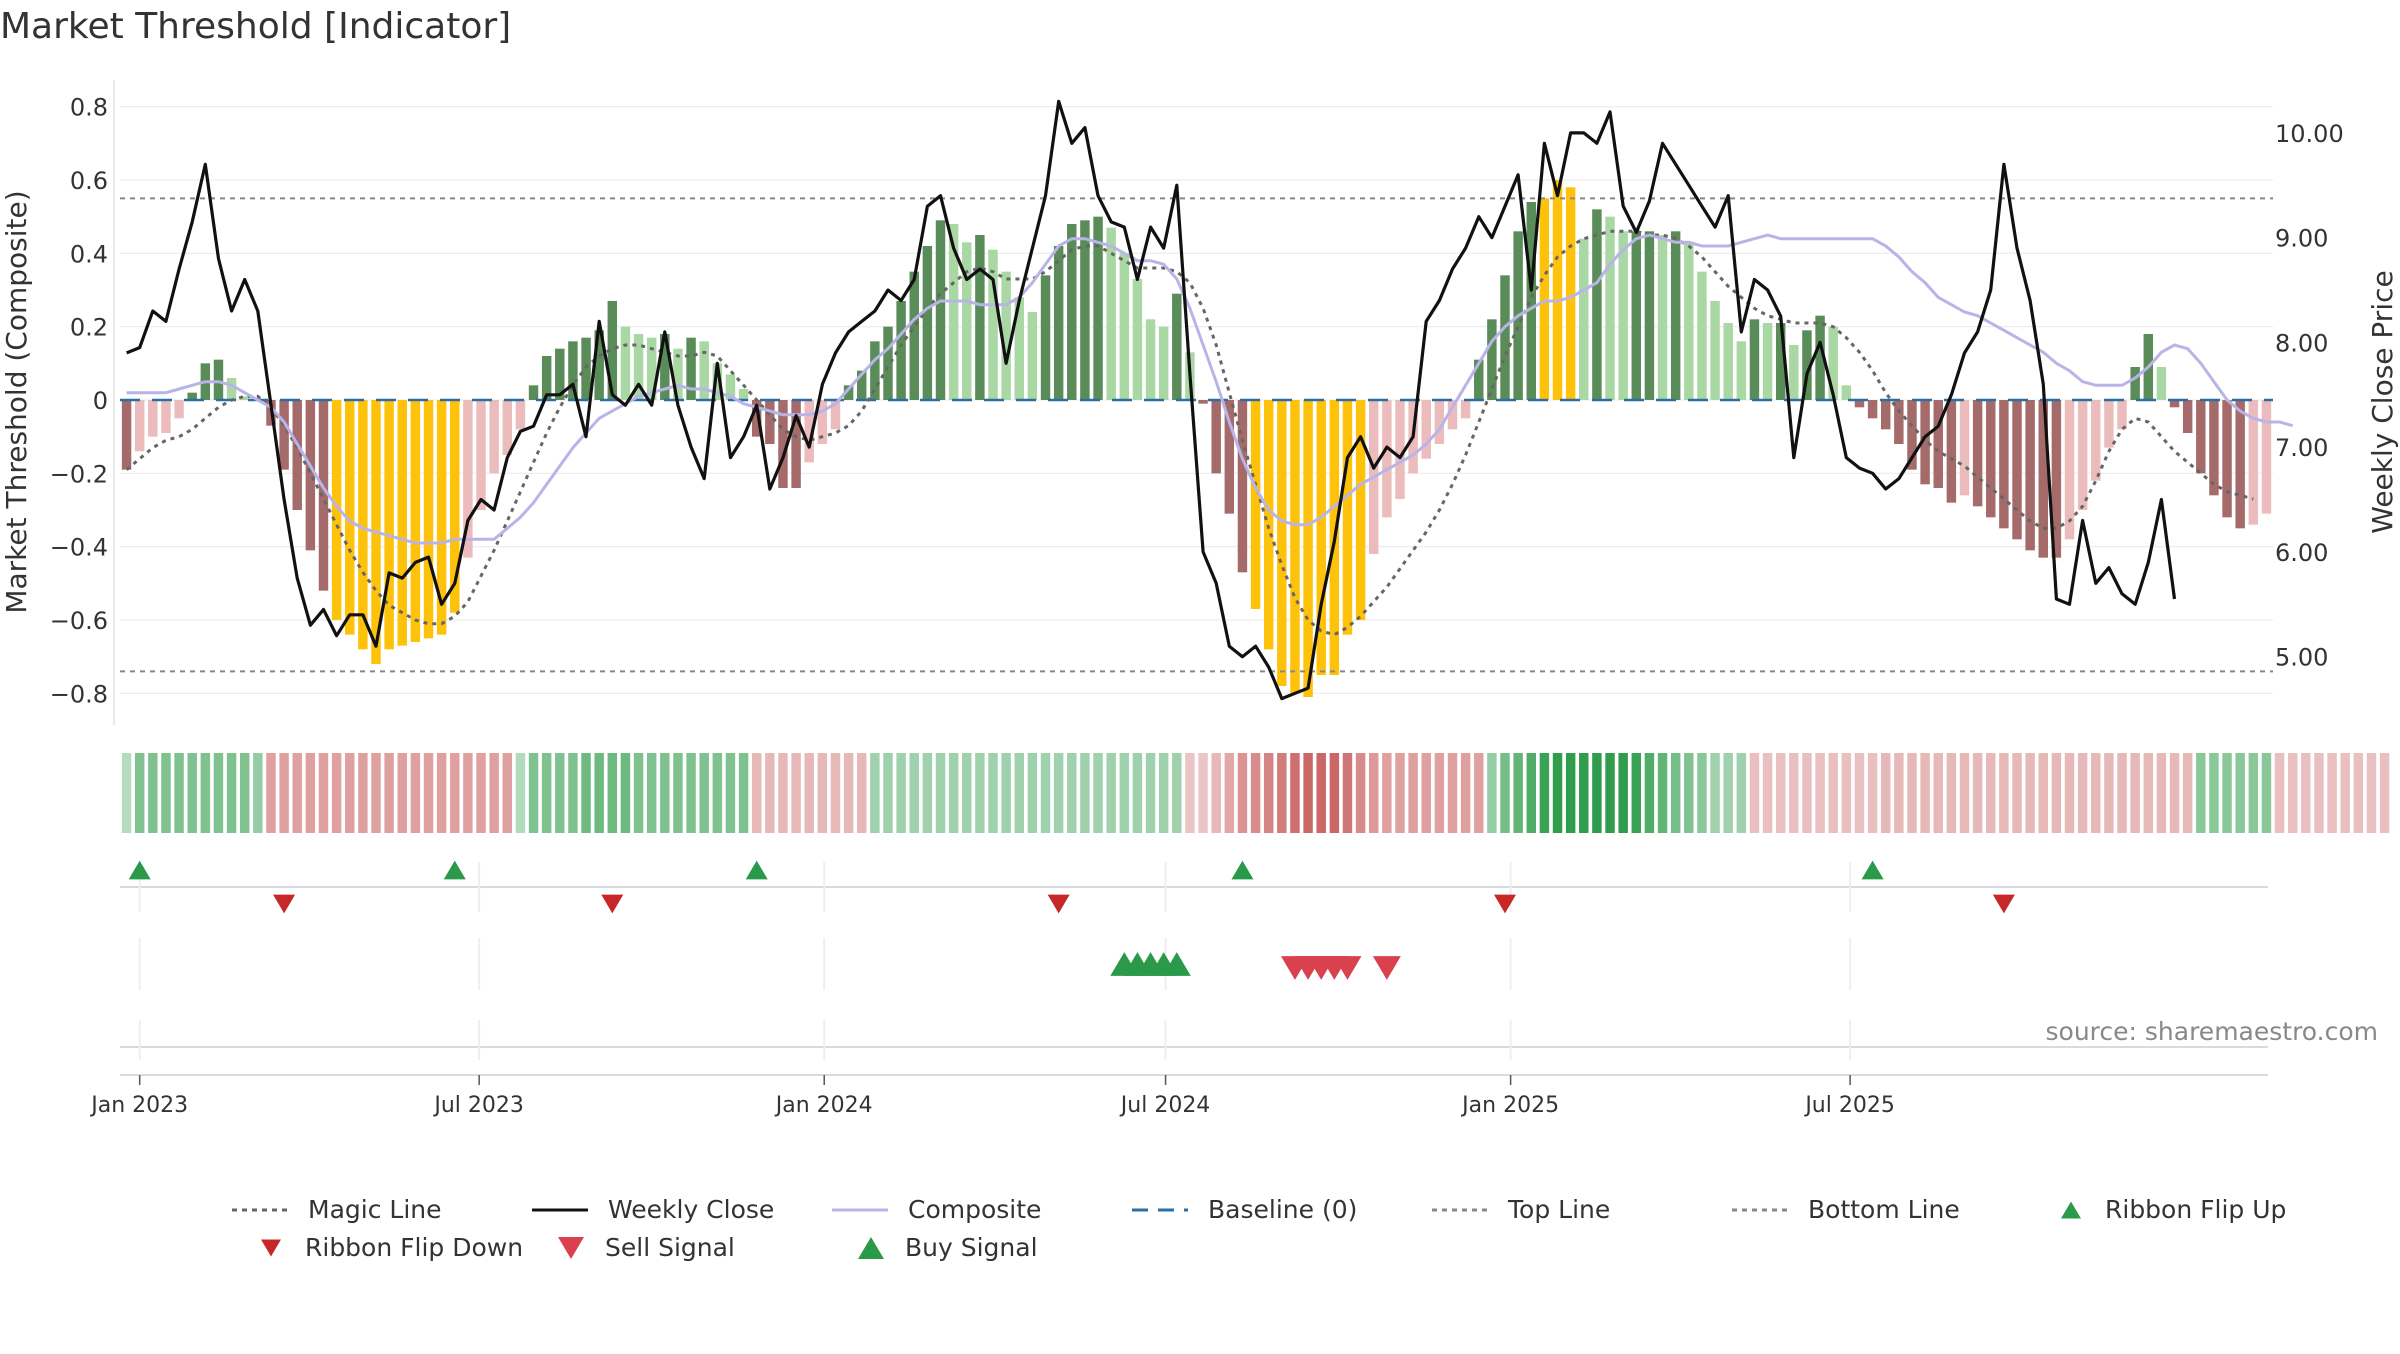 The height and width of the screenshot is (1354, 2400). I want to click on legend-swatch, so click(1760, 1209).